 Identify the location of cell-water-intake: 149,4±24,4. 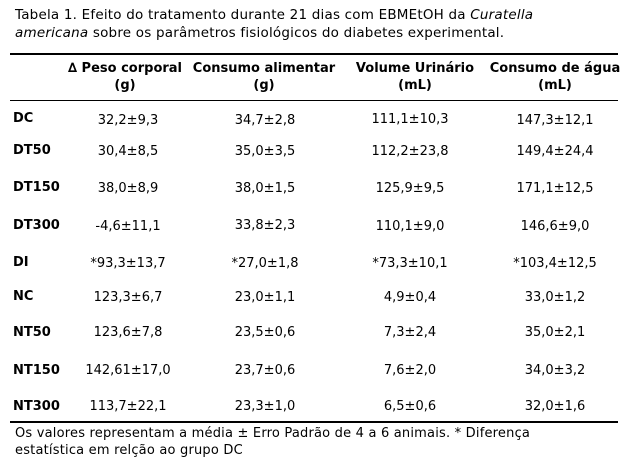
(555, 151).